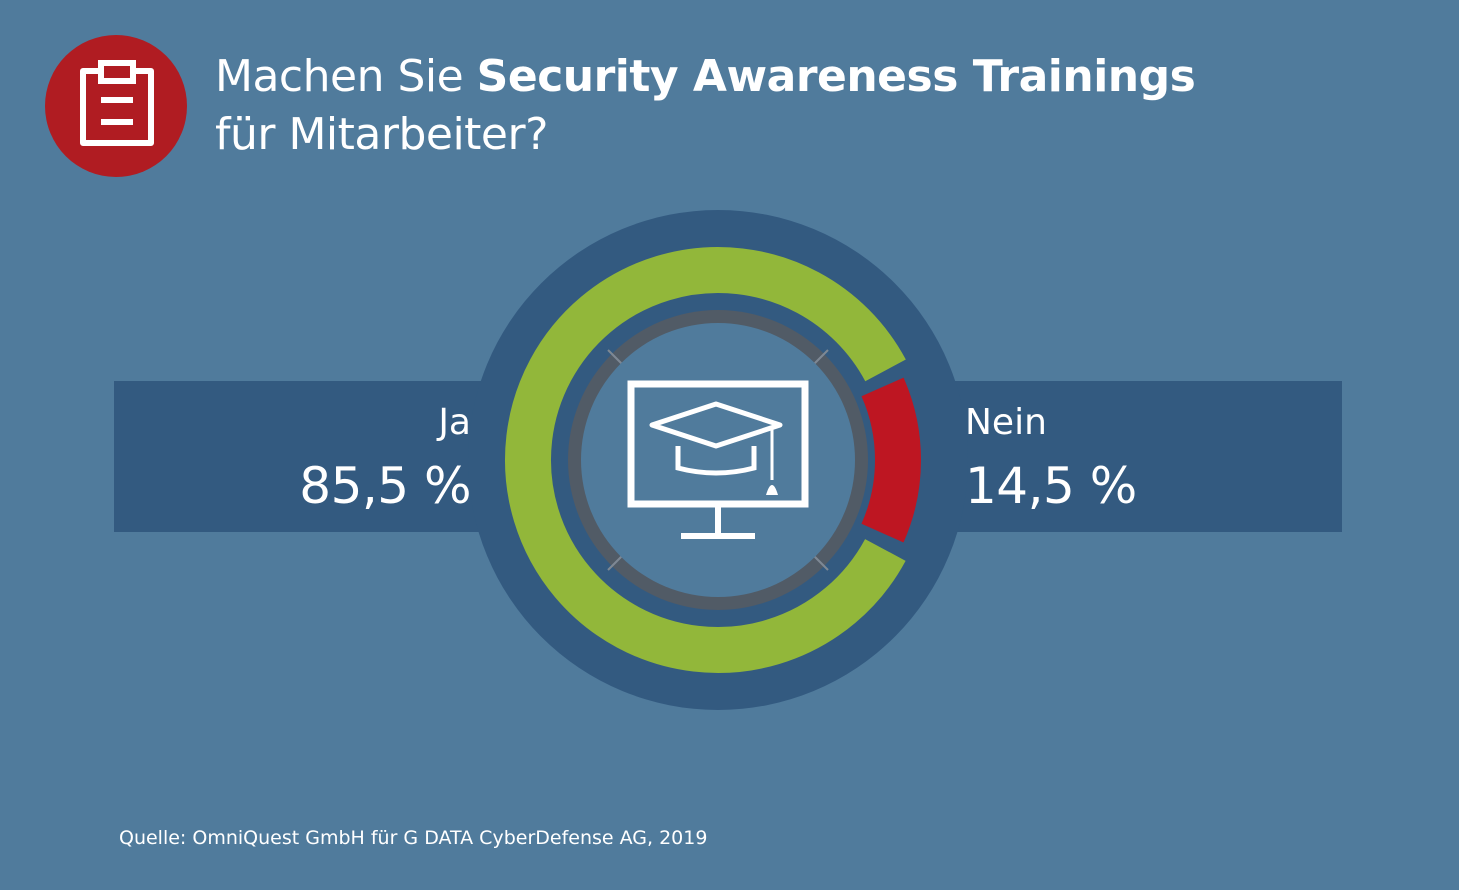 Image resolution: width=1459 pixels, height=890 pixels. Describe the element at coordinates (1006, 422) in the screenshot. I see `label-nein: Nein` at that location.